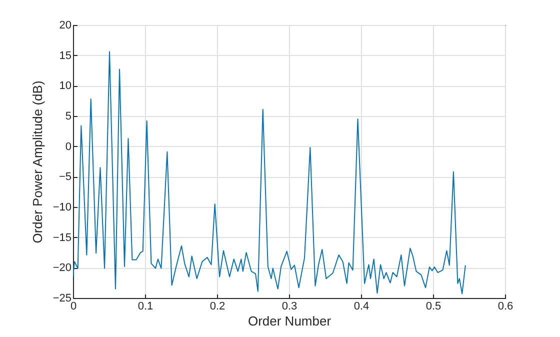 This screenshot has height=337, width=560. I want to click on y-tick-label: 10, so click(65, 86).